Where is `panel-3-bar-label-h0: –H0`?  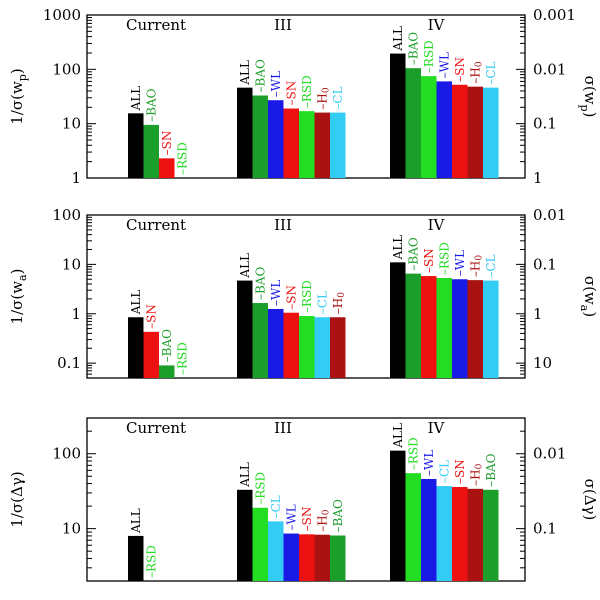
panel-3-bar-label-h0: –H0 is located at coordinates (476, 474).